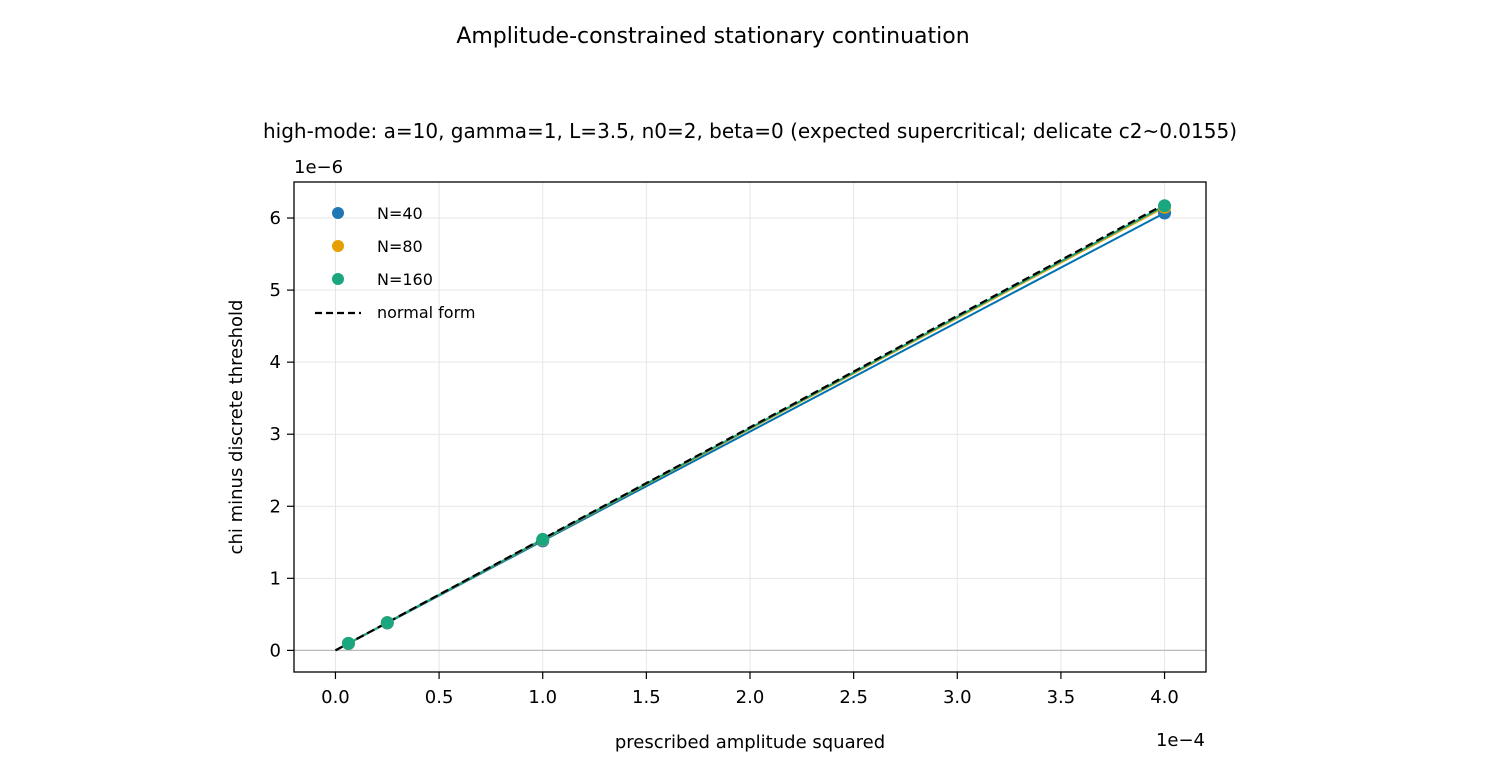 This screenshot has width=1500, height=774. Describe the element at coordinates (750, 697) in the screenshot. I see `x-tick-label: 2.0` at that location.